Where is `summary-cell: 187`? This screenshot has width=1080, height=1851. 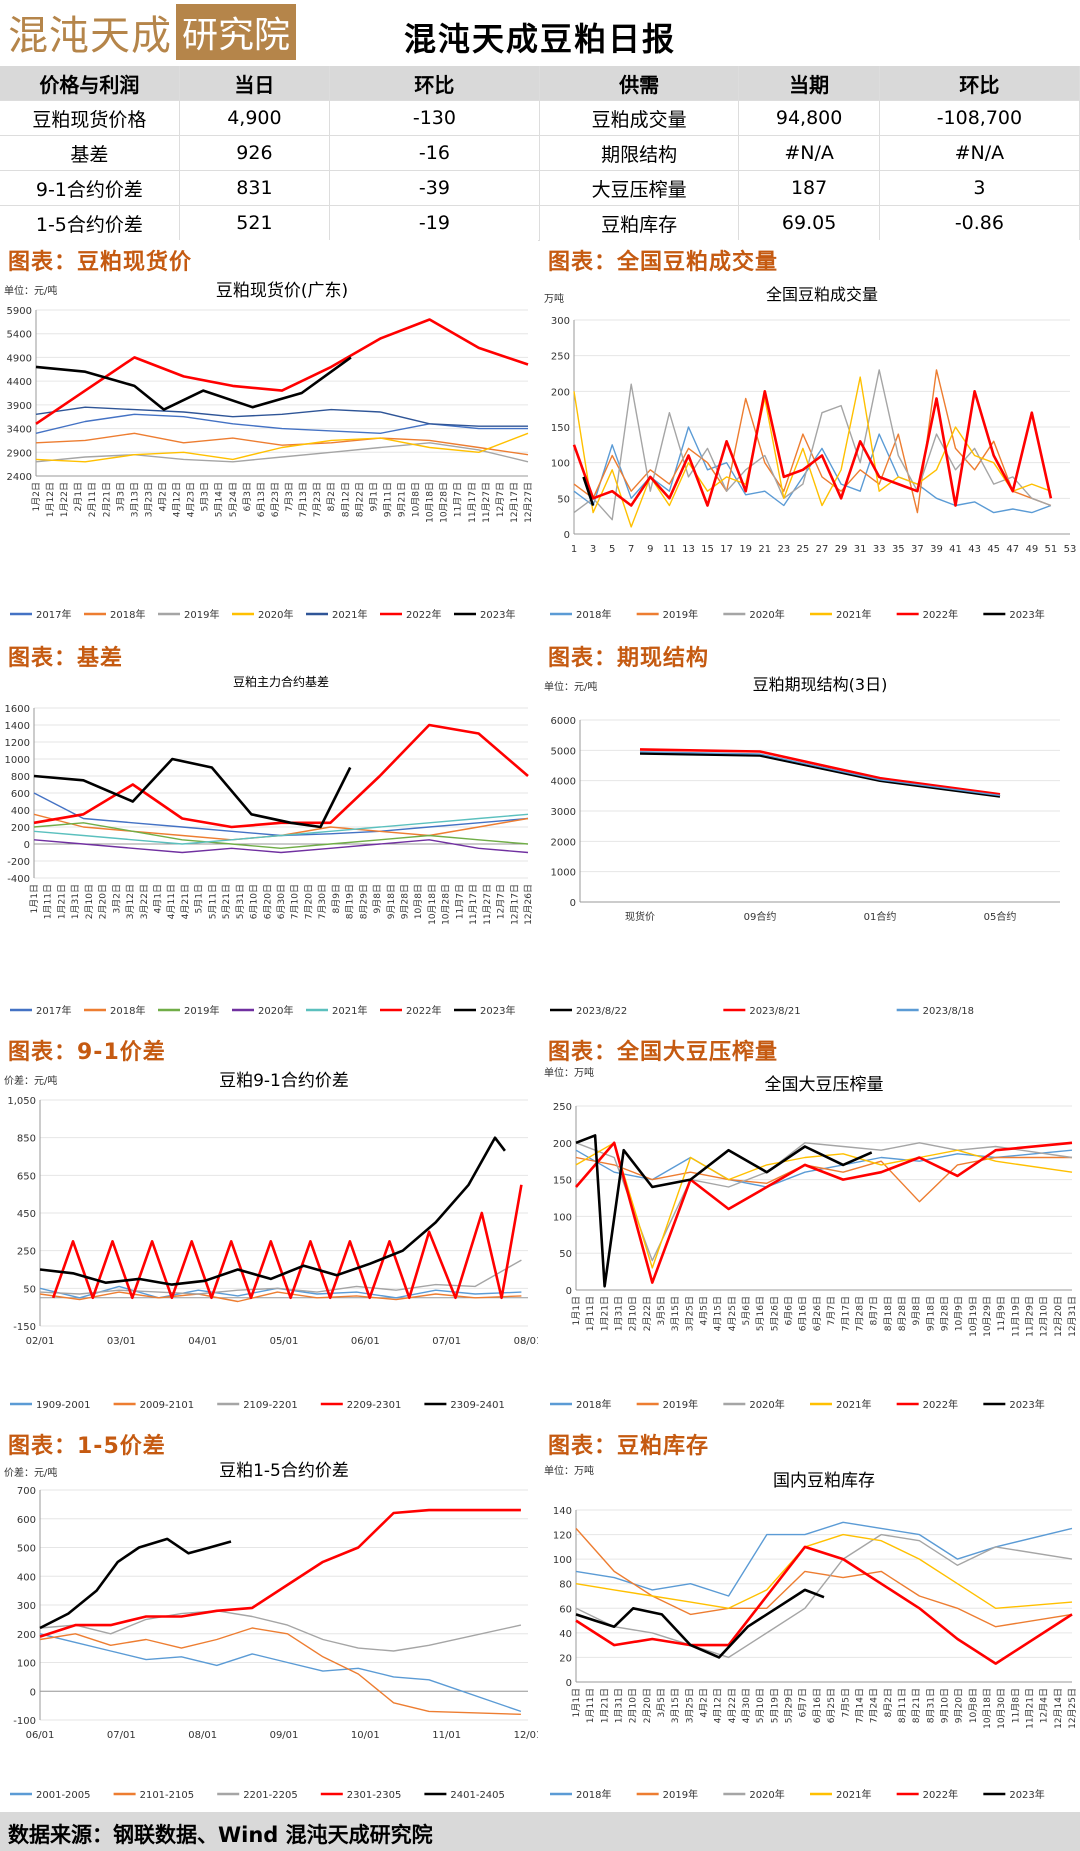
summary-cell: 187 is located at coordinates (809, 188).